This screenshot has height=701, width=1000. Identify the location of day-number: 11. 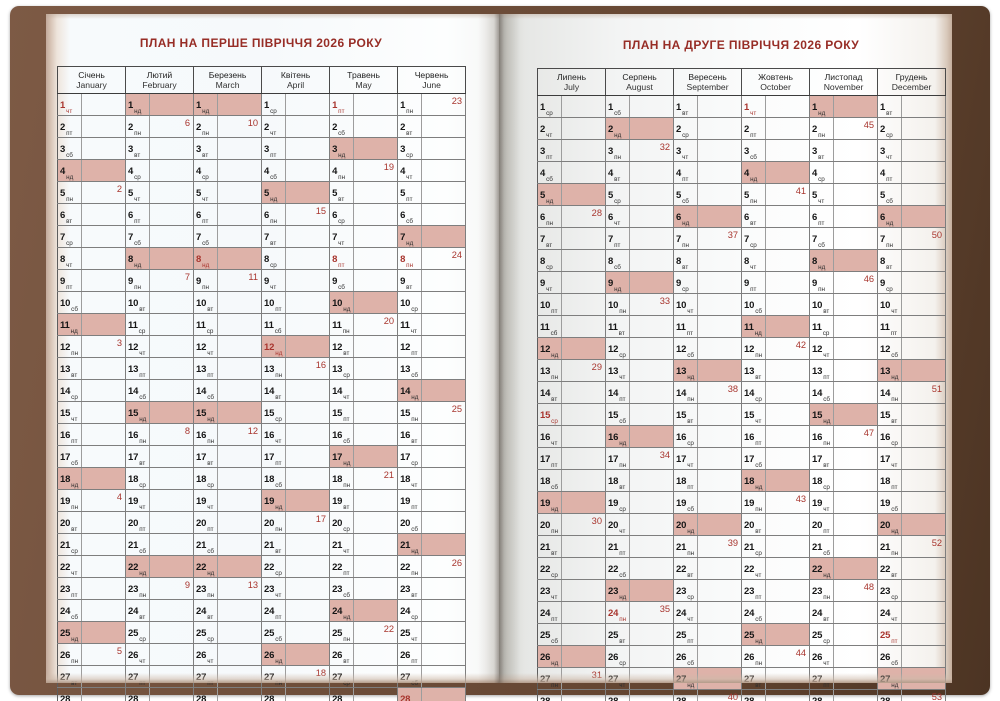
(65, 325).